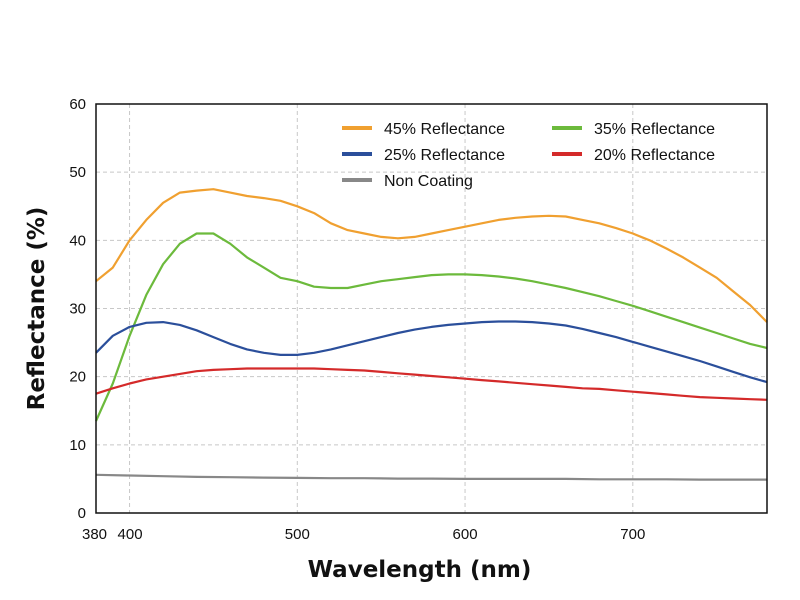  I want to click on x-tick-label: 380, so click(94, 534).